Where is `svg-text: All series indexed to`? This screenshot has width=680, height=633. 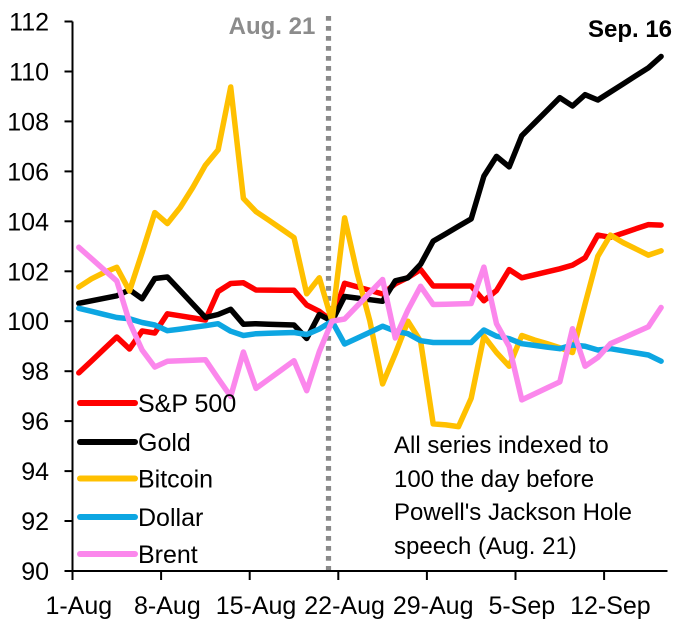
svg-text: All series indexed to is located at coordinates (501, 445).